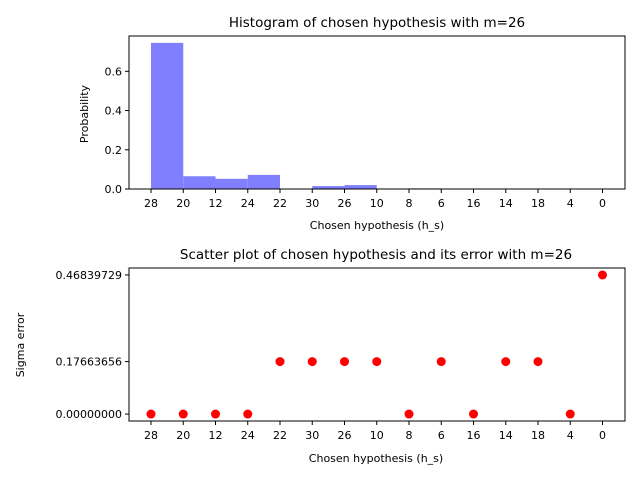  What do you see at coordinates (114, 189) in the screenshot?
I see `y-tick-label: 0.0` at bounding box center [114, 189].